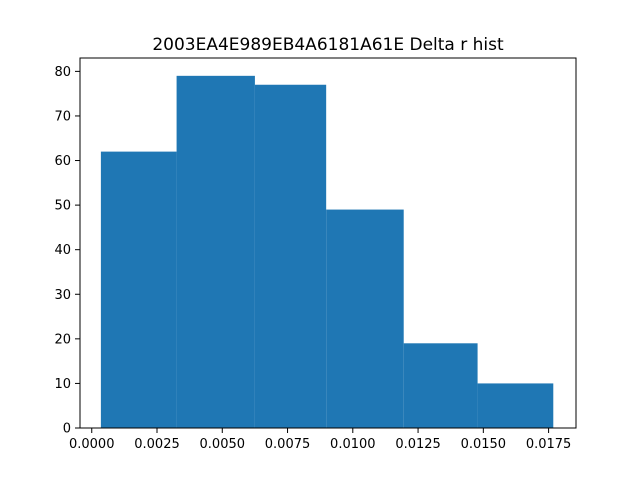 Image resolution: width=640 pixels, height=480 pixels. What do you see at coordinates (223, 444) in the screenshot?
I see `x-tick-label: 0.0050` at bounding box center [223, 444].